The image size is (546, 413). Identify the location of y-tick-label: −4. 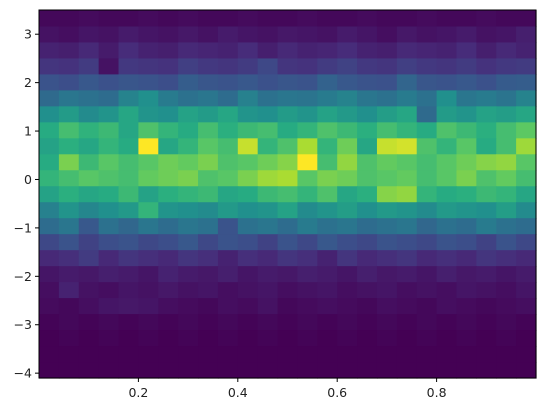
(23, 373).